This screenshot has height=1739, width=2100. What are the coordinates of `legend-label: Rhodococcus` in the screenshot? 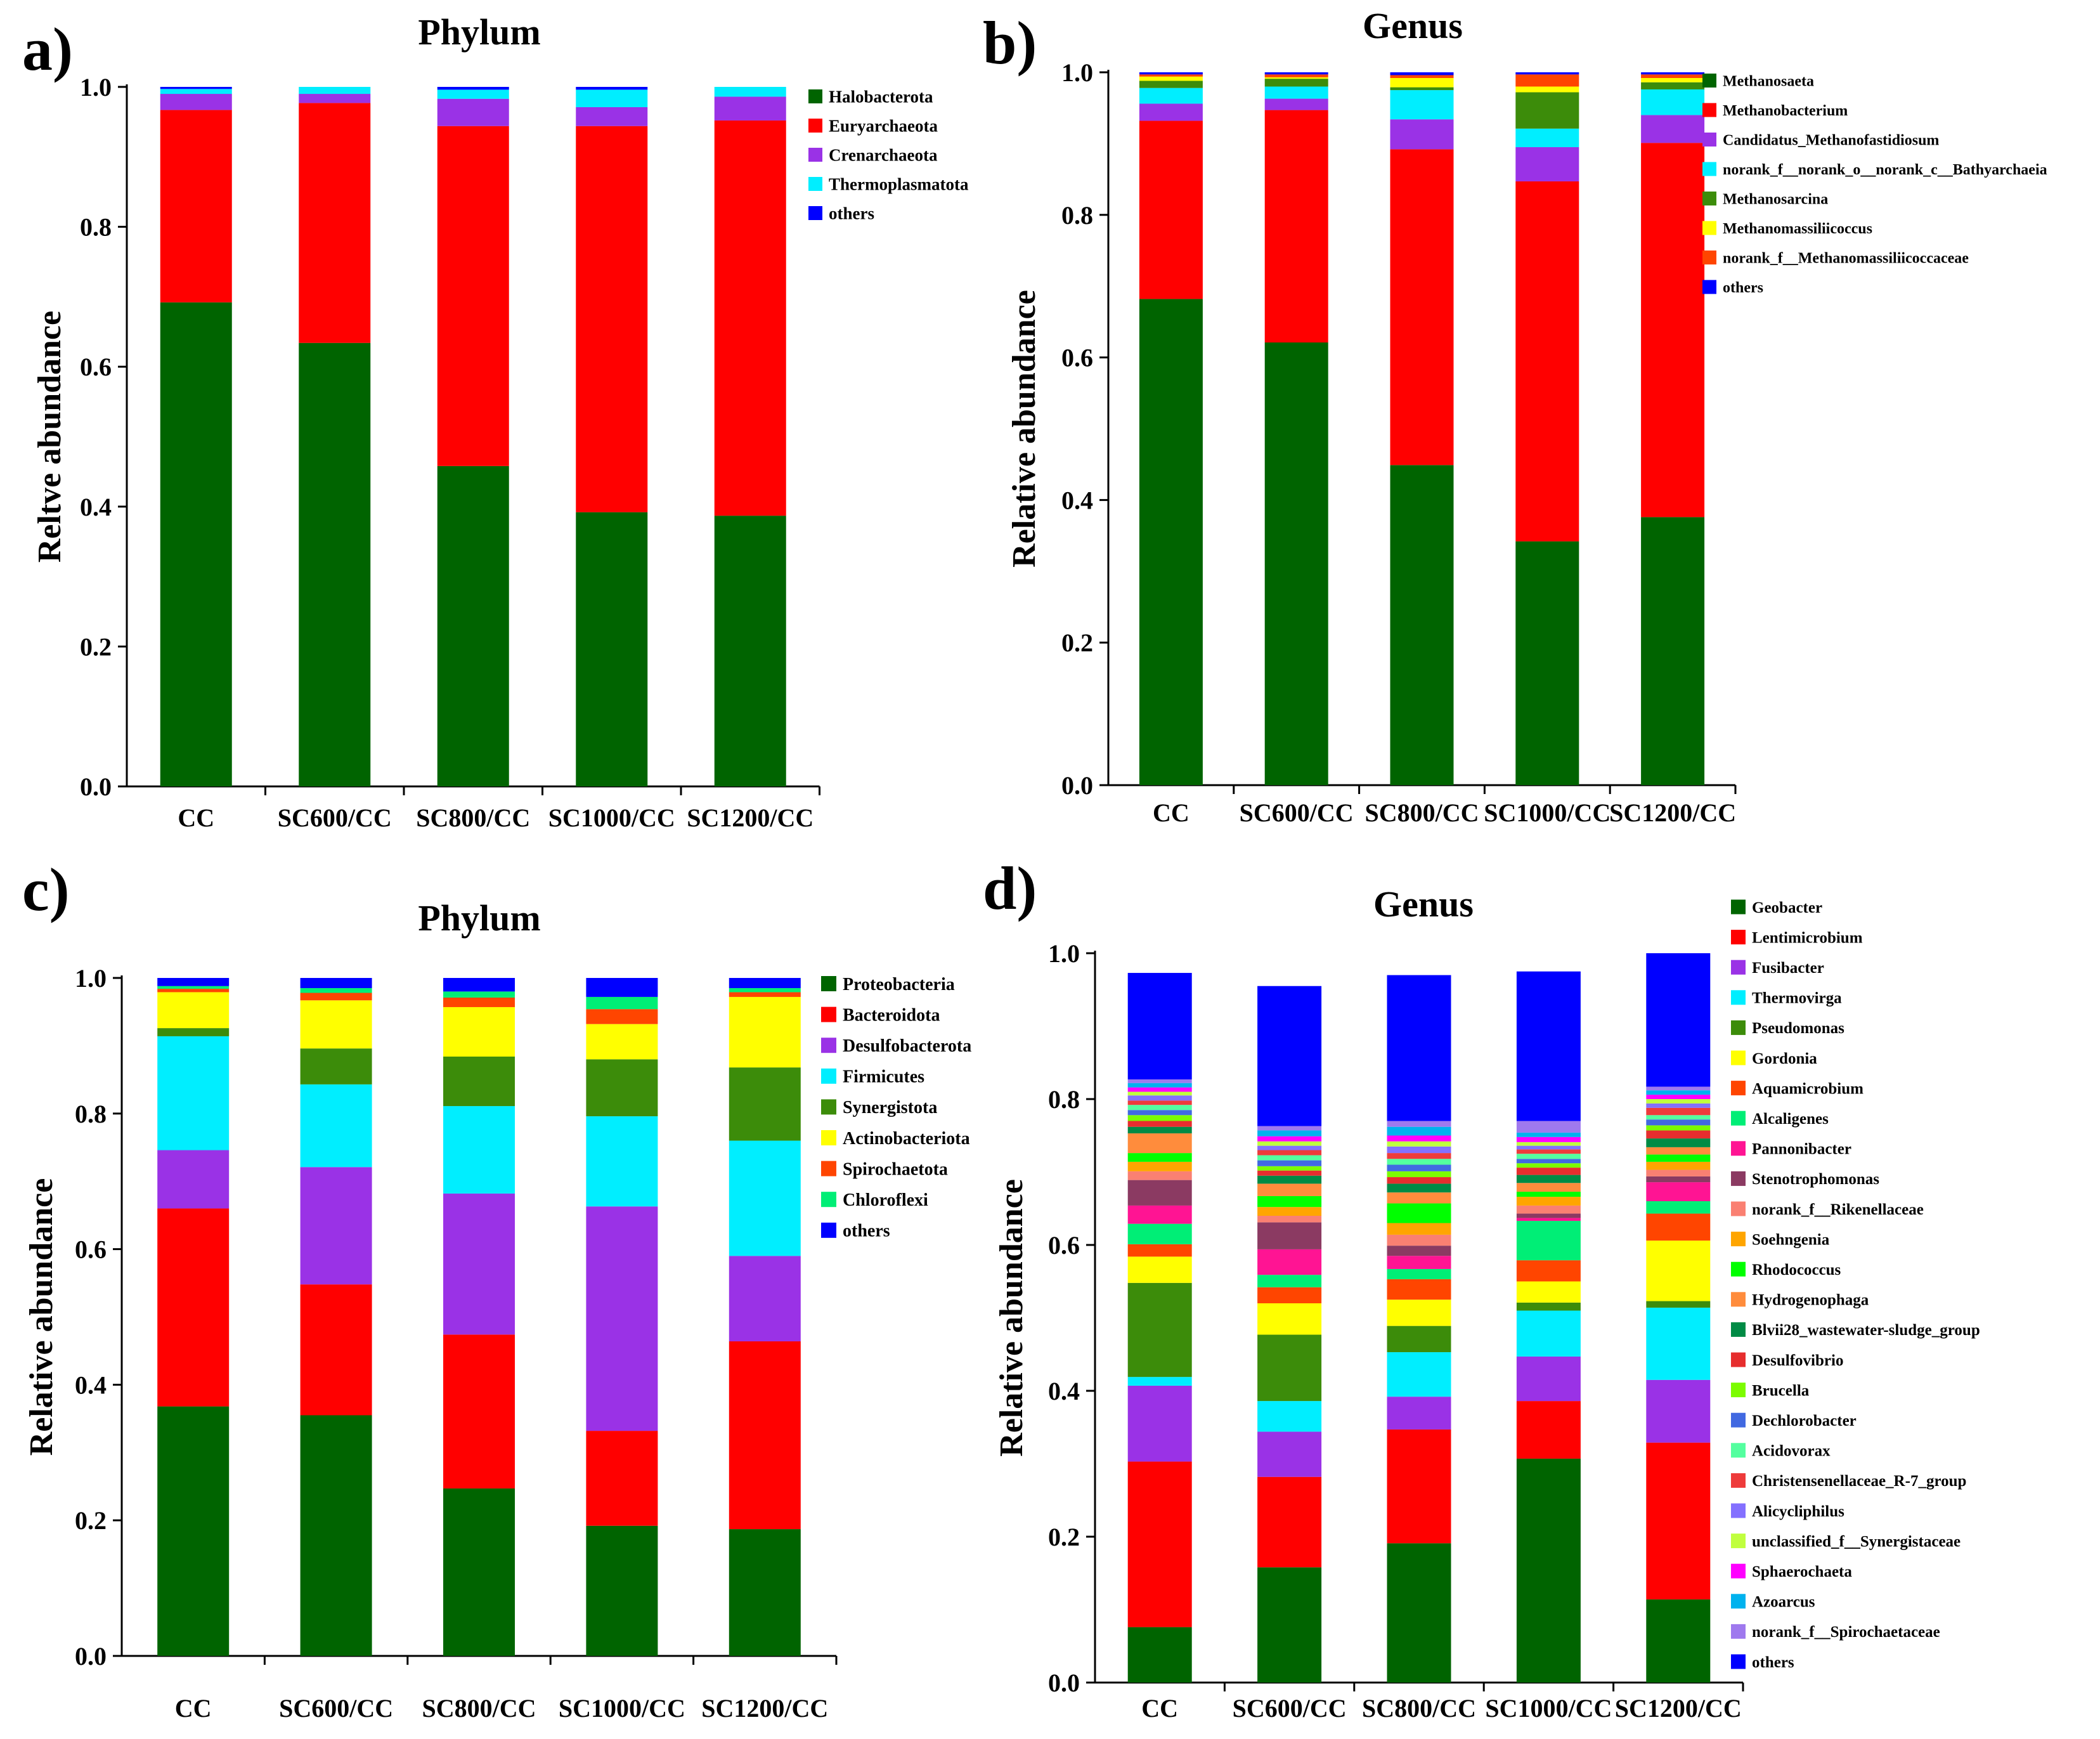 It's located at (1797, 1270).